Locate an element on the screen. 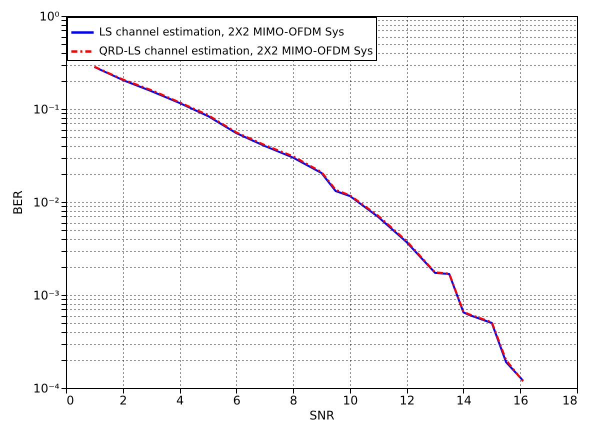  y-tick-label: 10⁻³ is located at coordinates (46, 295).